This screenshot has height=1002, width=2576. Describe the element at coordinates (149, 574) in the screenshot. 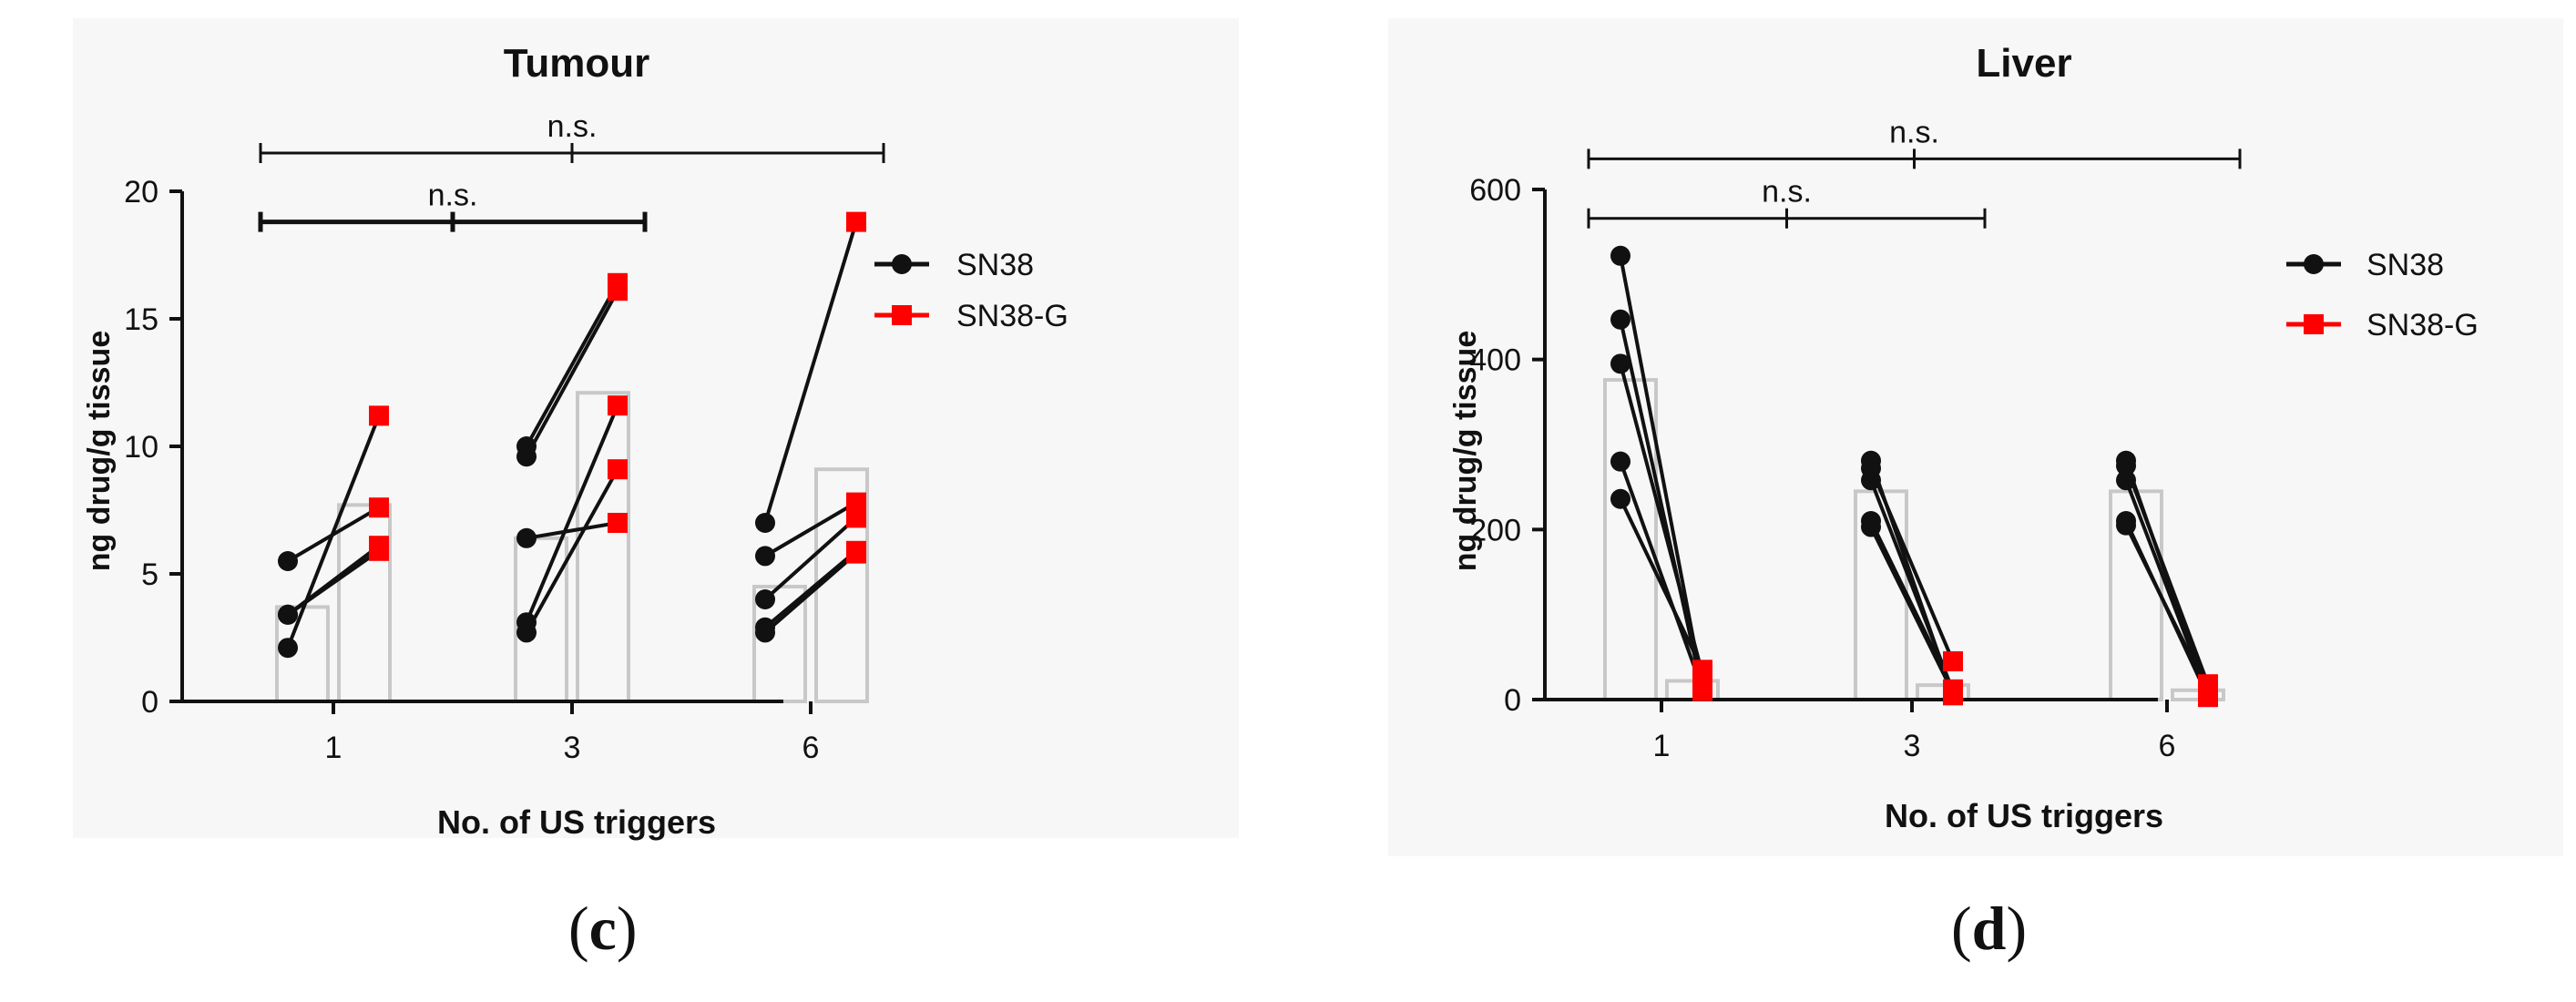

I see `y-tick-label: 5` at that location.